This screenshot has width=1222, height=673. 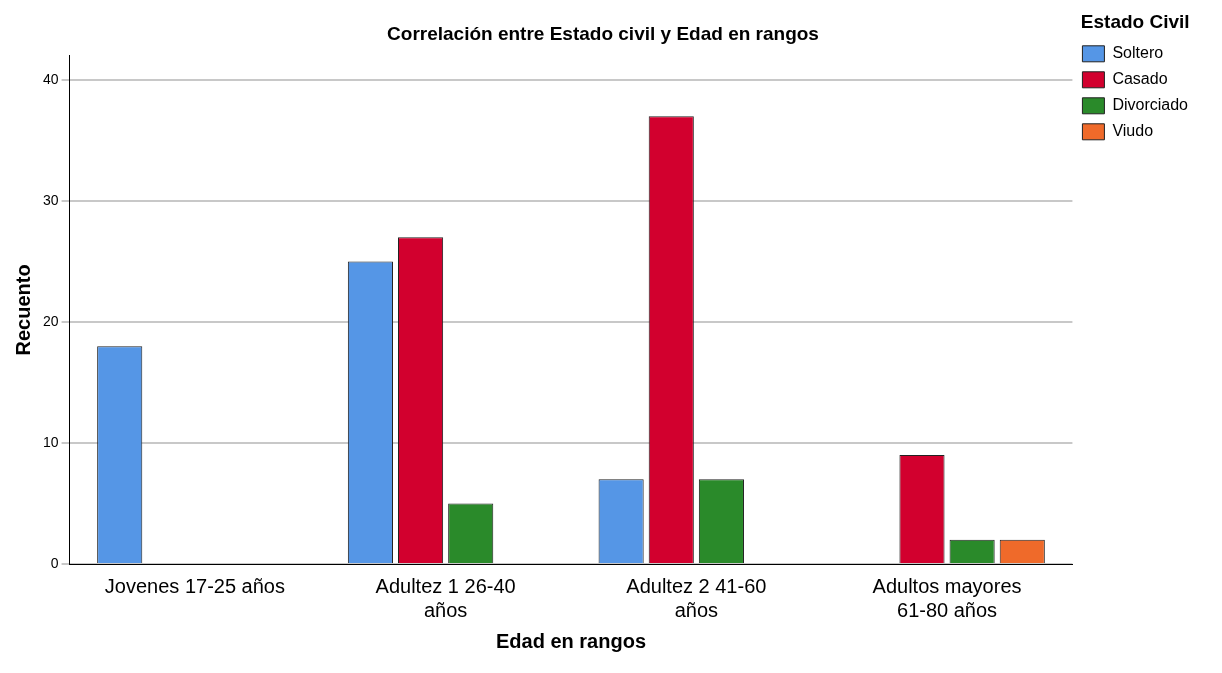 What do you see at coordinates (445, 597) in the screenshot?
I see `x-tick-label: Adultez 1 26-40 años` at bounding box center [445, 597].